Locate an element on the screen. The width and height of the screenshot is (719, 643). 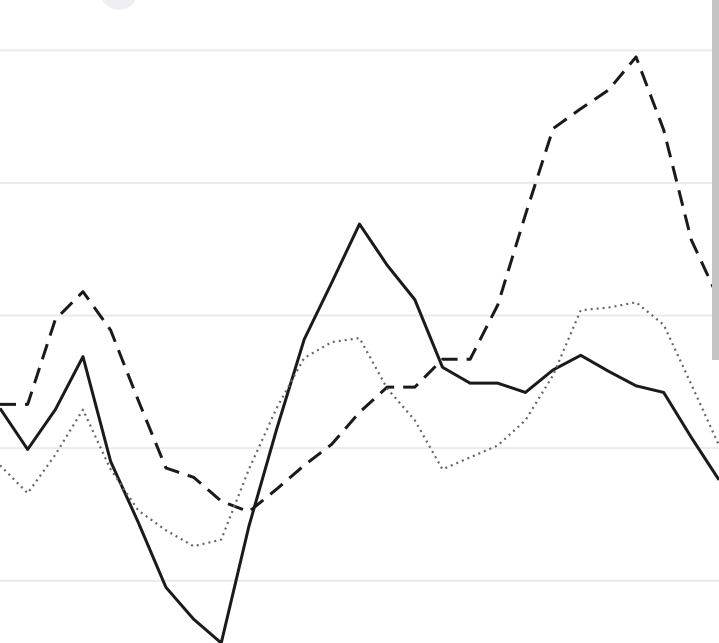
slider-knob is located at coordinates (119, 5).